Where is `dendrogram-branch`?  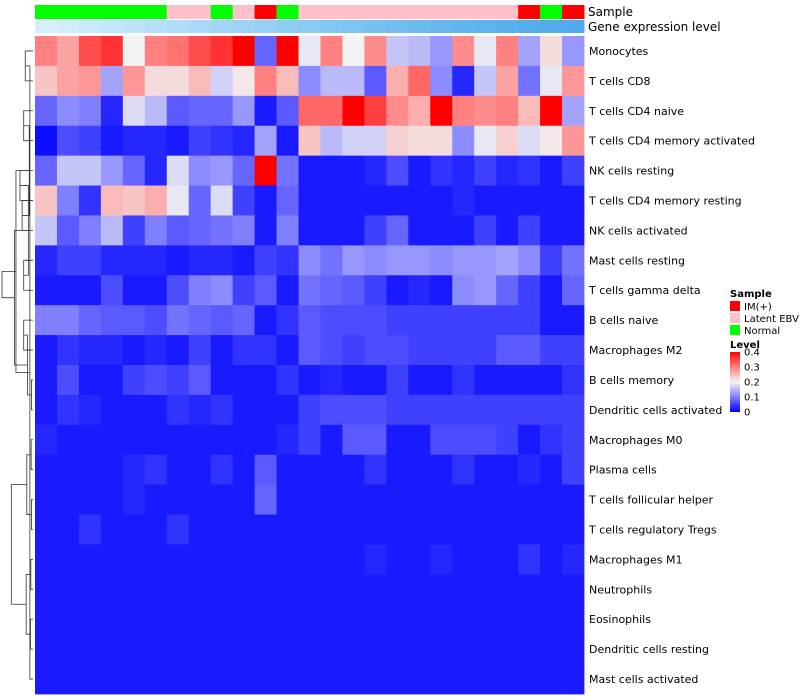
dendrogram-branch is located at coordinates (32, 514).